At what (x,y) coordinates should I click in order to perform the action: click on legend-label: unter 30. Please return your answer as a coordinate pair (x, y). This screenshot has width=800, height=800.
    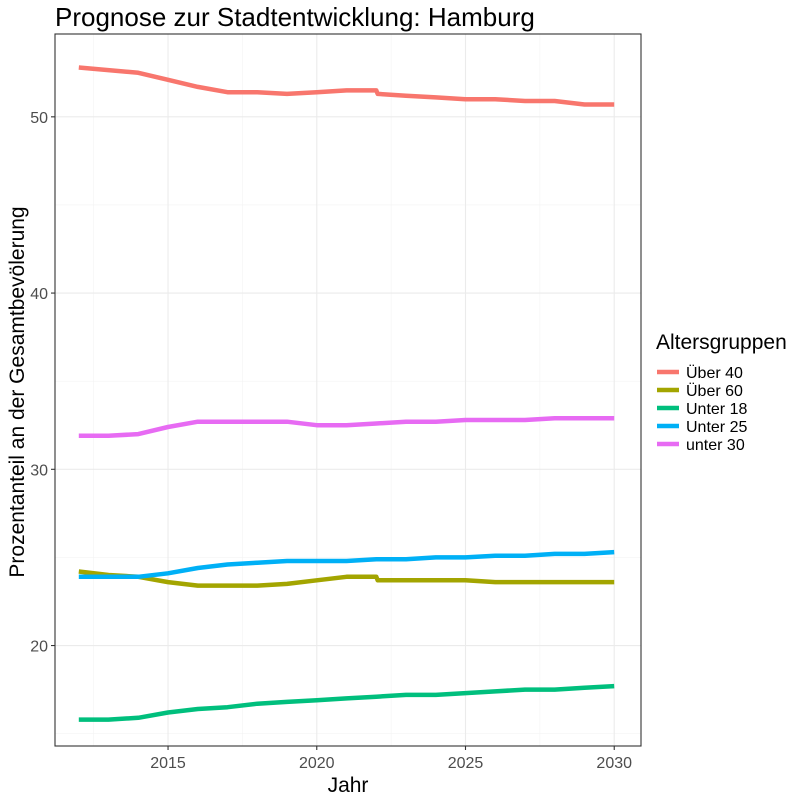
    Looking at the image, I should click on (715, 445).